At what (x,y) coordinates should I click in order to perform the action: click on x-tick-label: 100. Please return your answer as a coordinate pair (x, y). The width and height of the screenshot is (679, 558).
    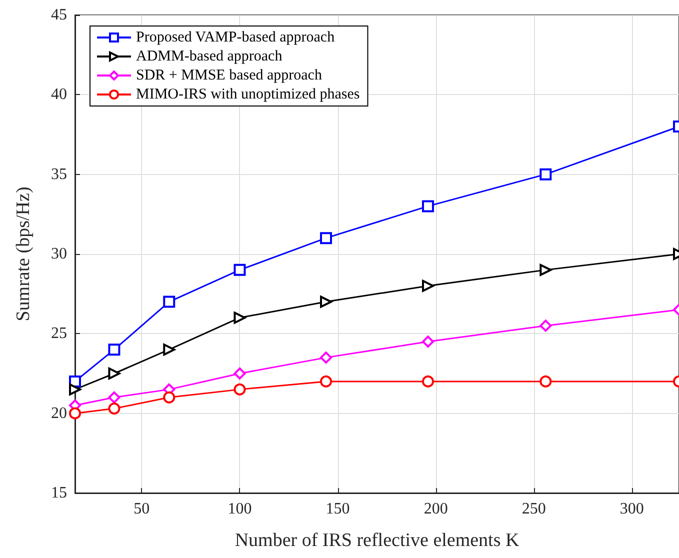
    Looking at the image, I should click on (240, 509).